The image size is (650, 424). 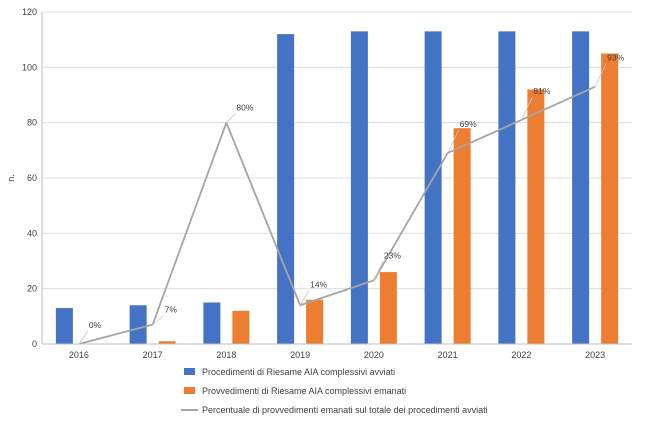 I want to click on y-axis-title: n., so click(x=11, y=178).